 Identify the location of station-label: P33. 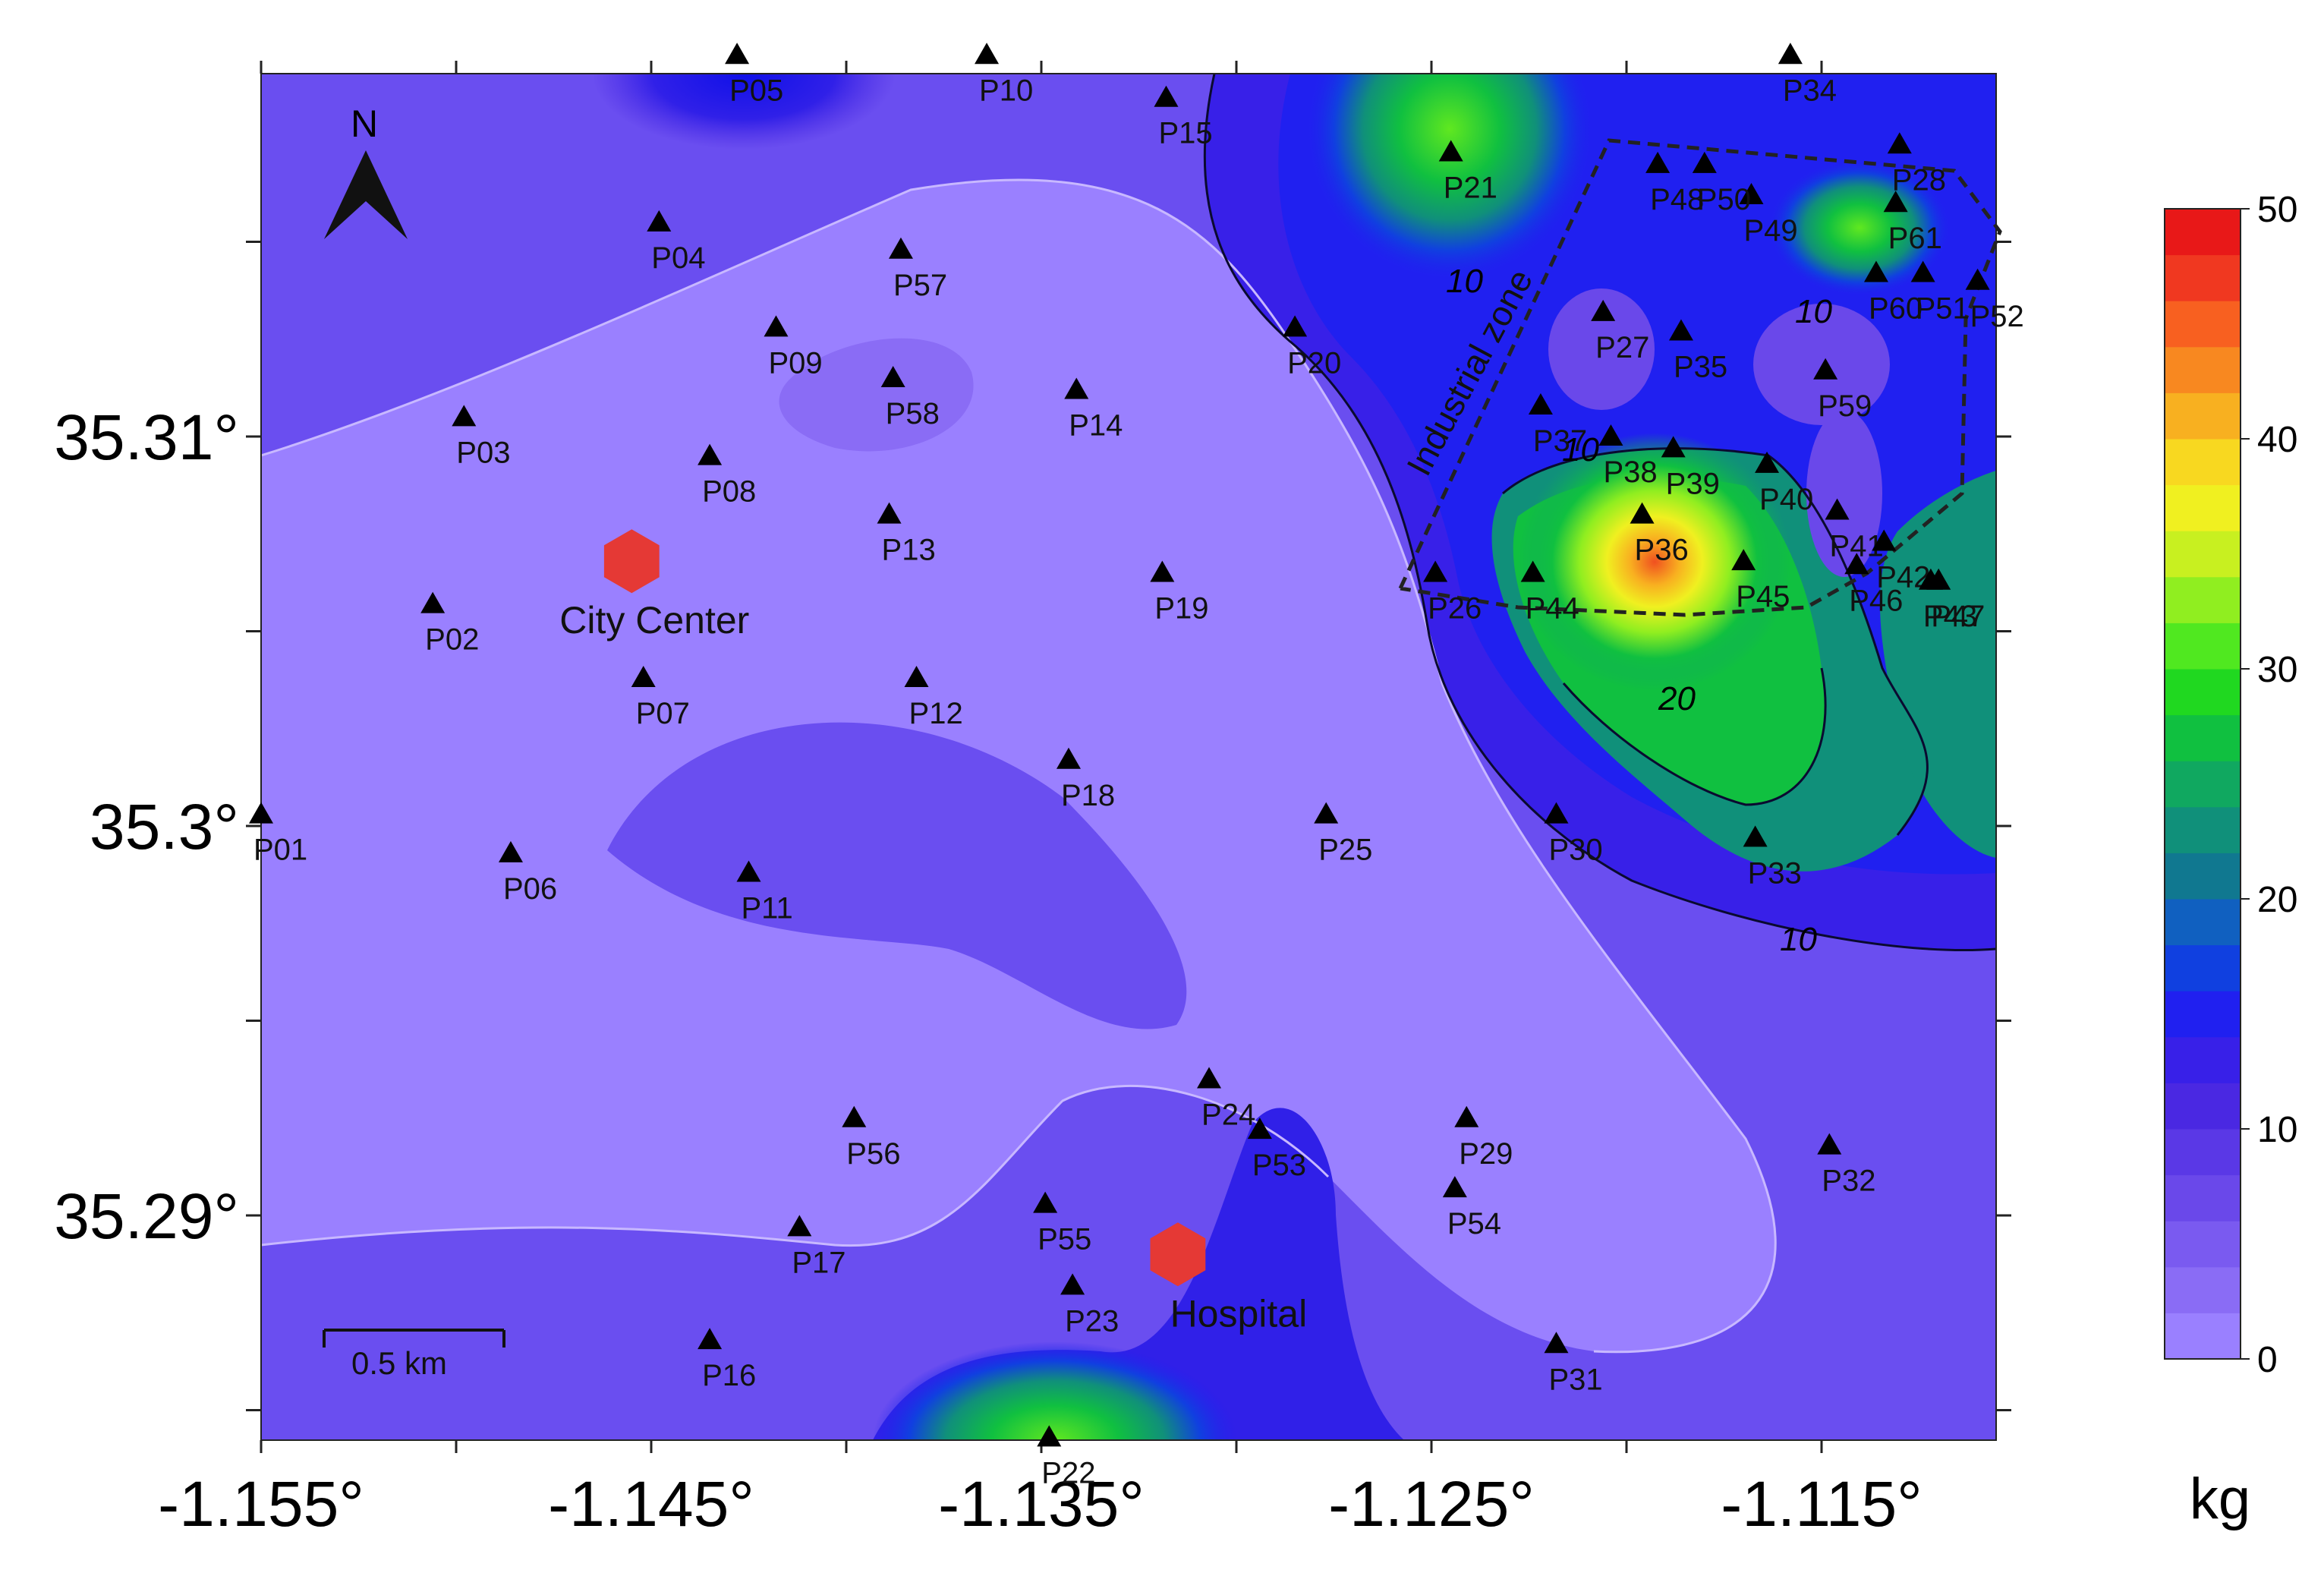
(1775, 873).